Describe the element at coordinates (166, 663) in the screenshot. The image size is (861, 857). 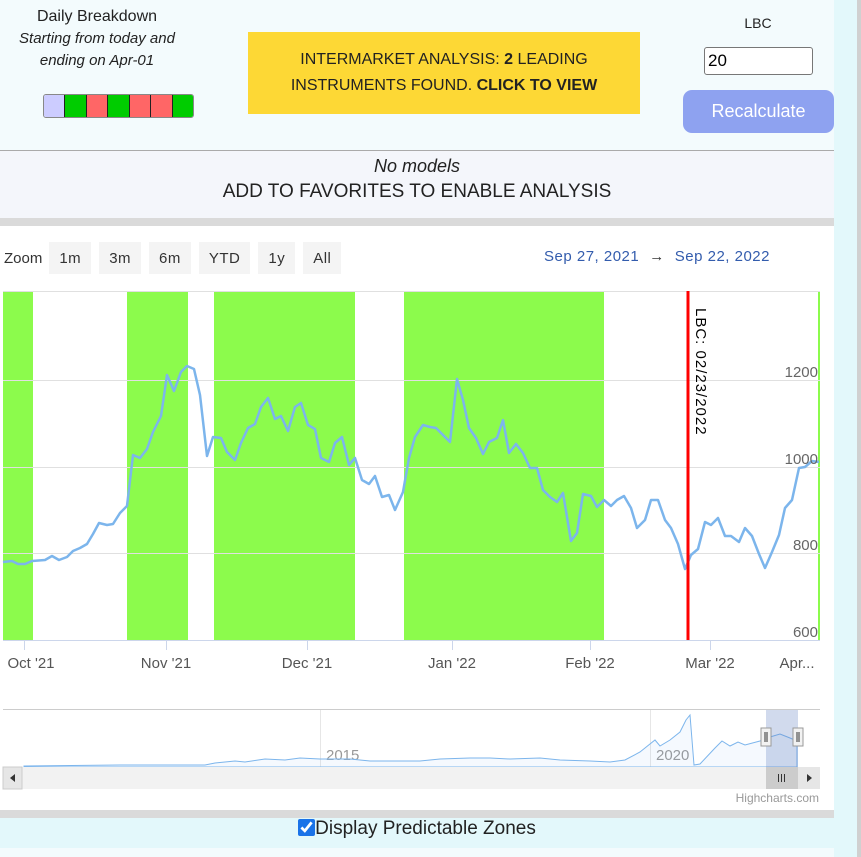
I see `x-label-nov: Nov '21` at that location.